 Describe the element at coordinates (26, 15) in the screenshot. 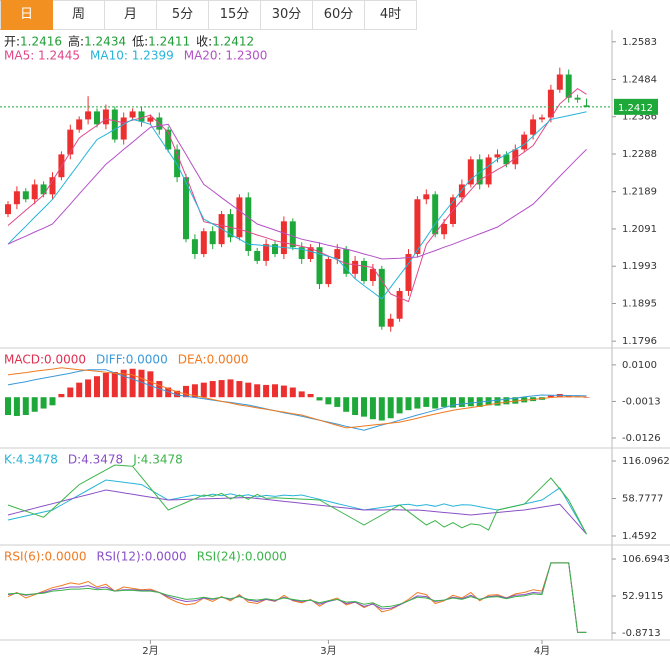

I see `period-tab: 日` at that location.